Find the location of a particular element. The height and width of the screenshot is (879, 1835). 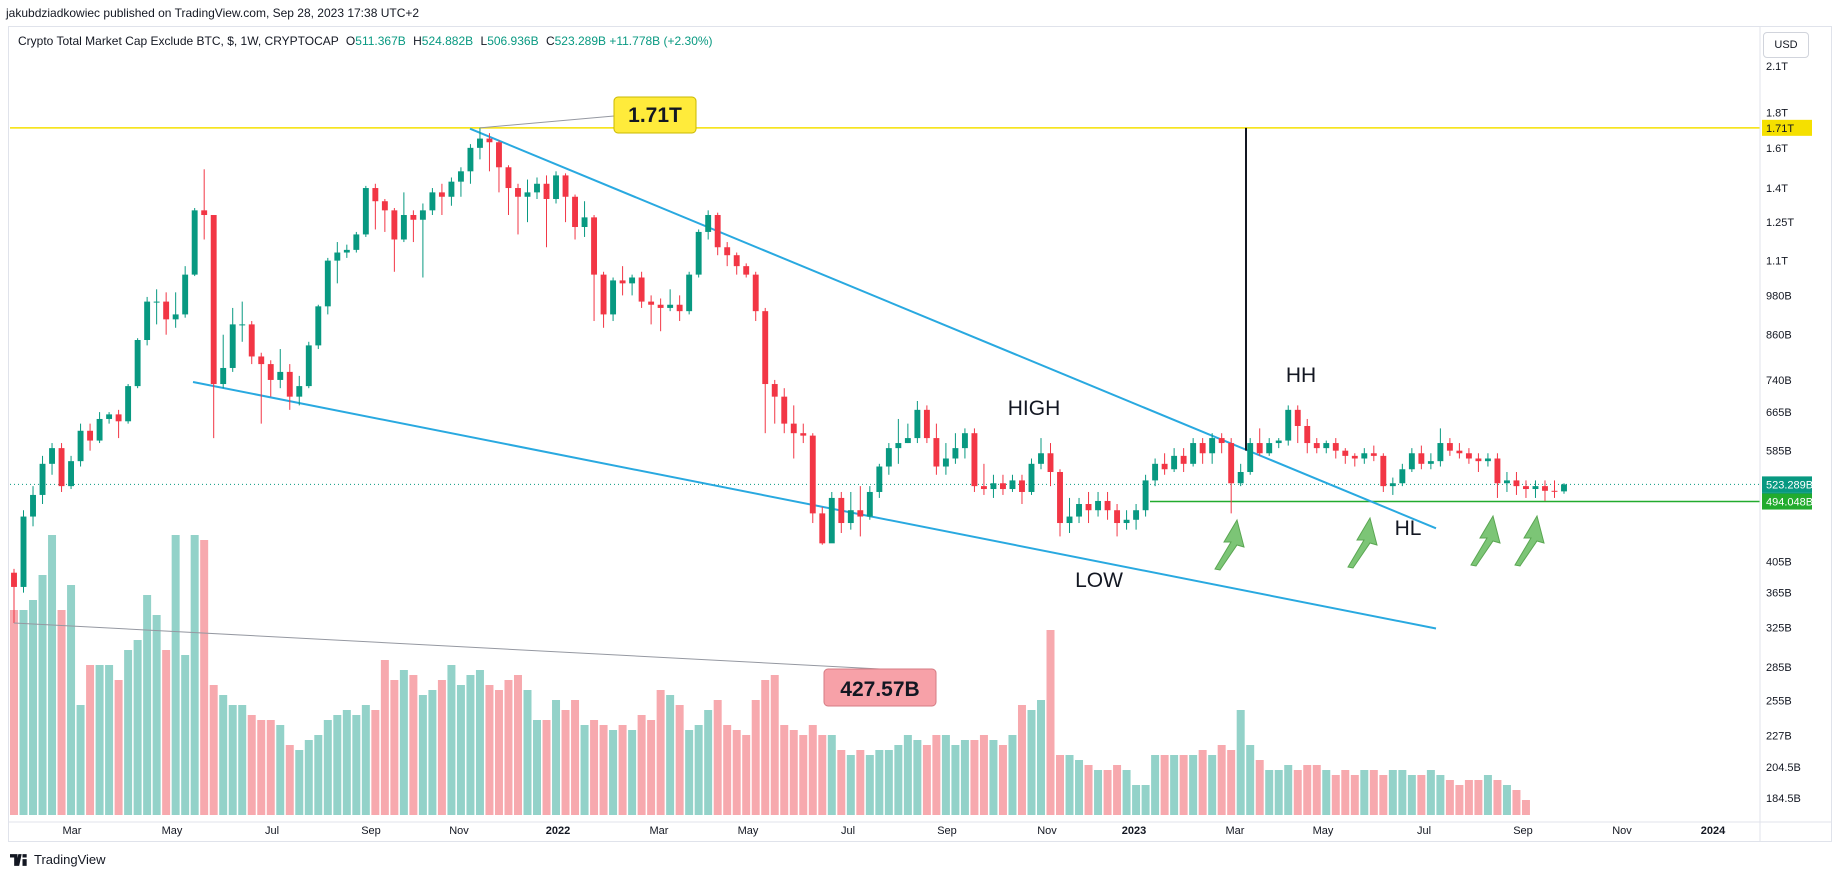

ath-callout-connector is located at coordinates (547, 122).